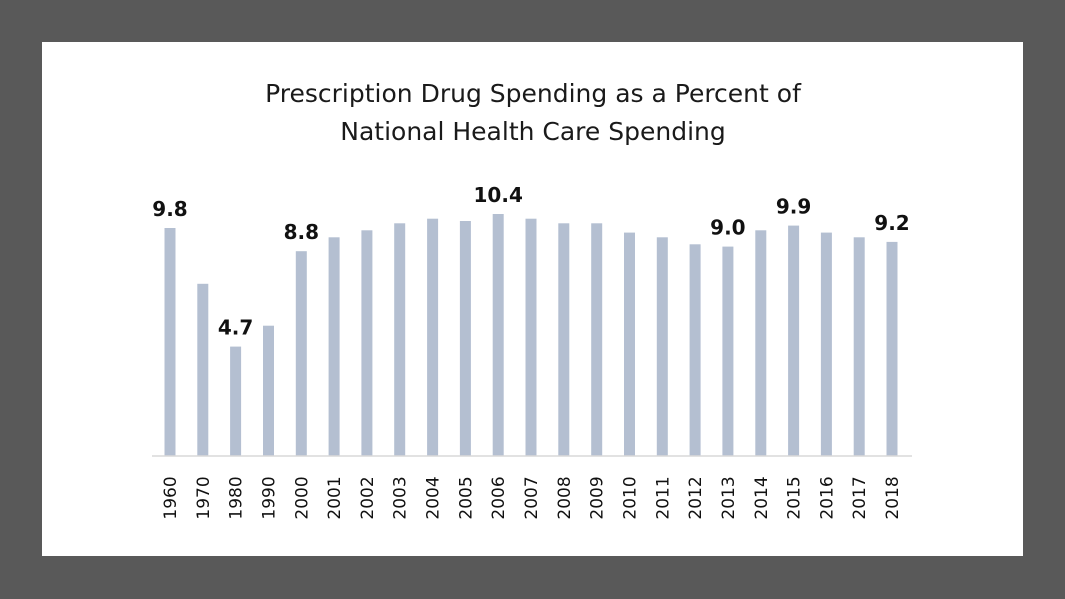  Describe the element at coordinates (466, 497) in the screenshot. I see `x-tick-2005: 2005` at that location.